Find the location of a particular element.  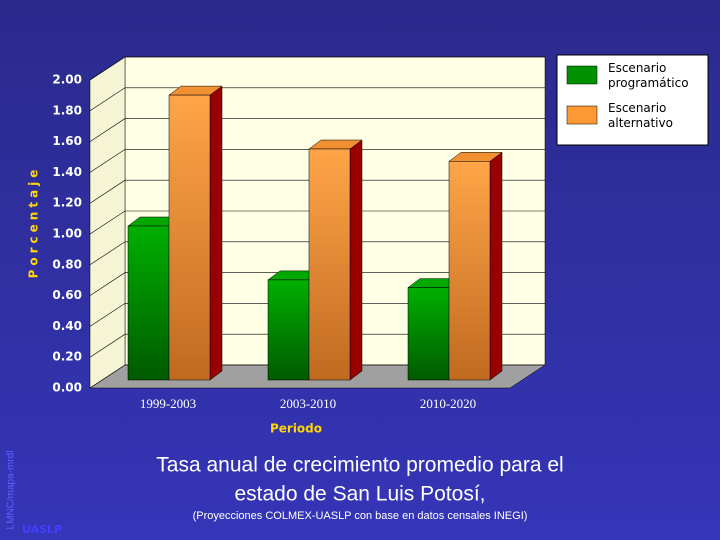

y-tick-label: 1.80 is located at coordinates (67, 110).